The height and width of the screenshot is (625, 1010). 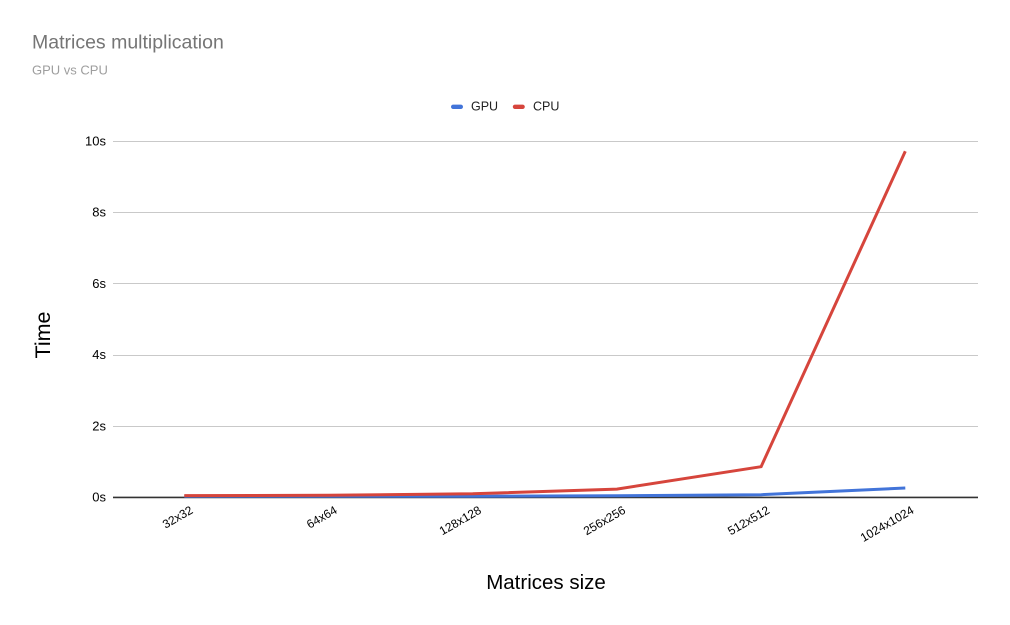 What do you see at coordinates (99, 425) in the screenshot?
I see `svg-text: 2s` at bounding box center [99, 425].